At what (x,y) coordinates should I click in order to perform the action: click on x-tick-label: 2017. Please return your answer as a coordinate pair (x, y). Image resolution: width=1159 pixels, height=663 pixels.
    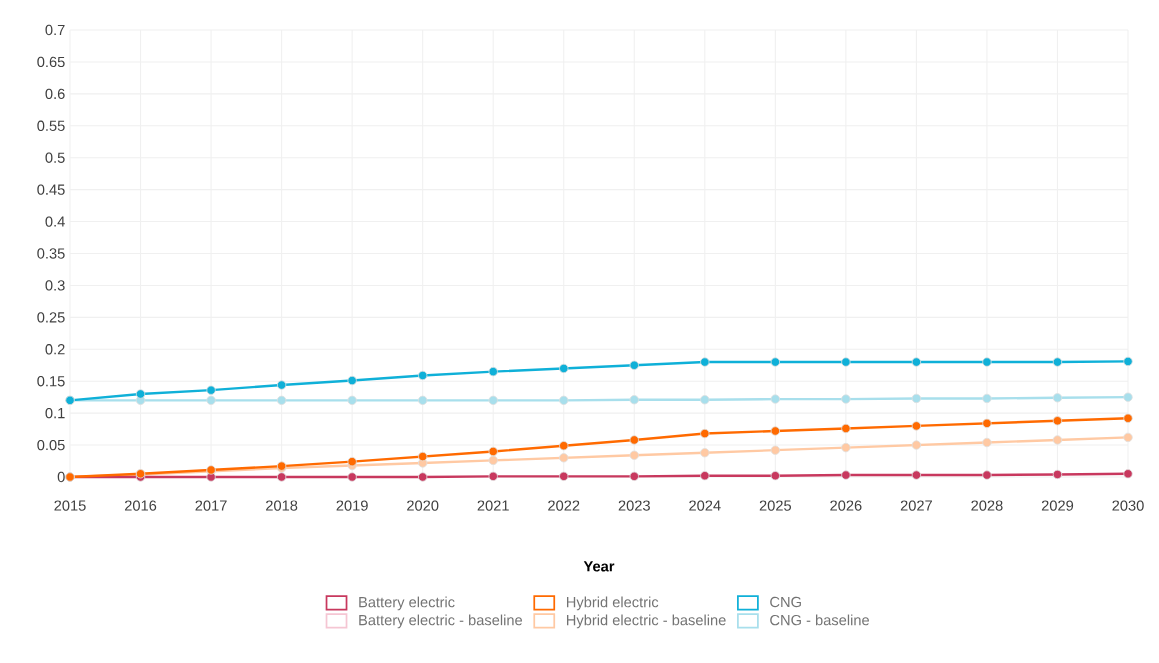
    Looking at the image, I should click on (211, 505).